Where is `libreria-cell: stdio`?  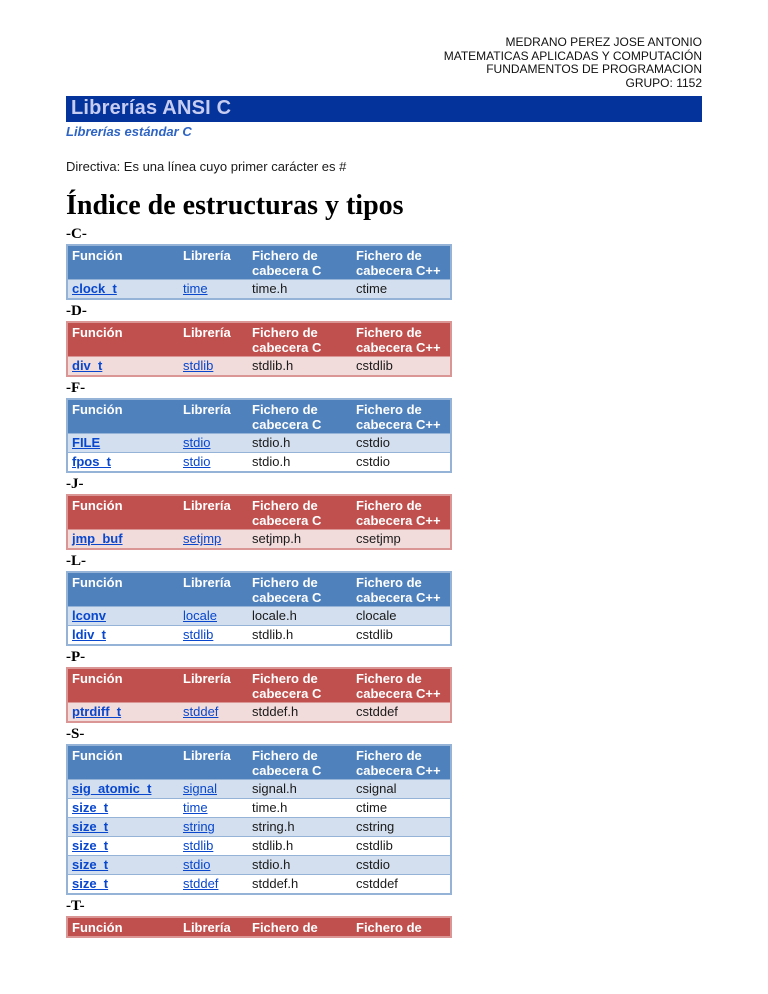
libreria-cell: stdio is located at coordinates (213, 865).